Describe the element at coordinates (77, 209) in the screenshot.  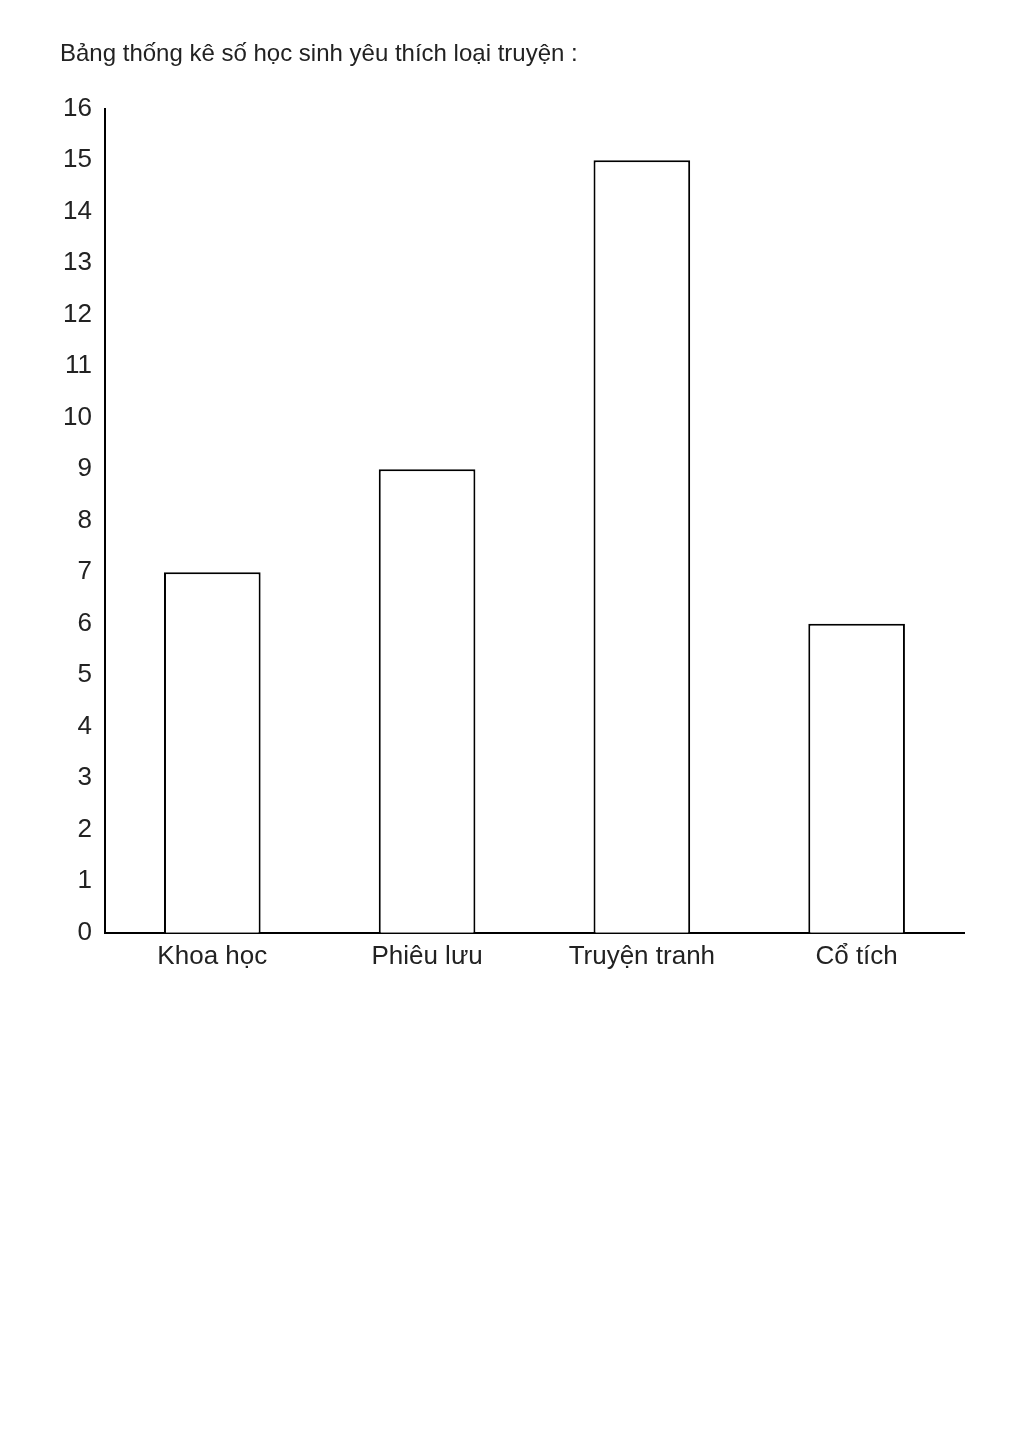
I see `y-tick-label: 14` at that location.